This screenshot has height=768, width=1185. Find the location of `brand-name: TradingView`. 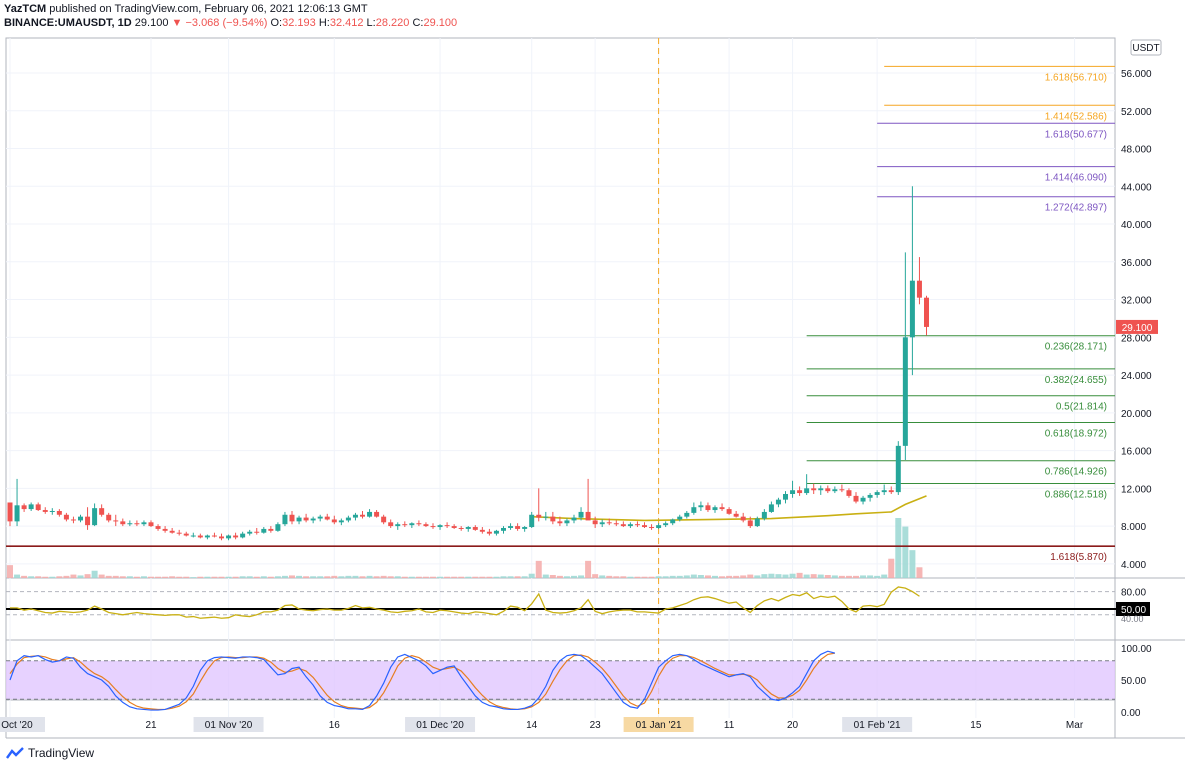

brand-name: TradingView is located at coordinates (61, 753).